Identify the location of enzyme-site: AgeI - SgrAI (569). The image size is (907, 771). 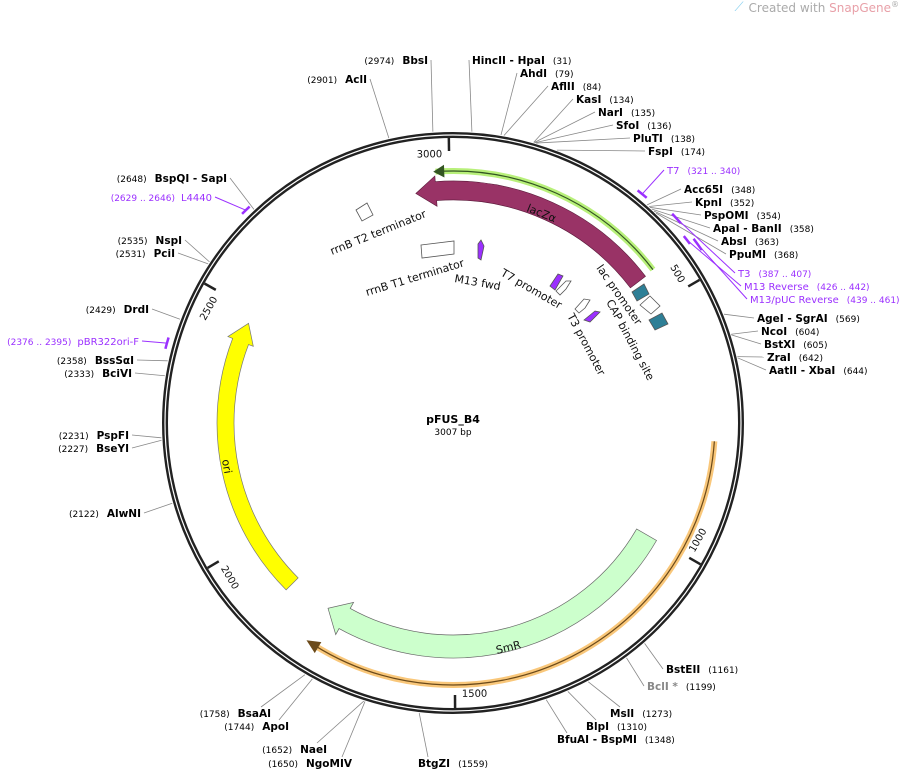
(808, 319).